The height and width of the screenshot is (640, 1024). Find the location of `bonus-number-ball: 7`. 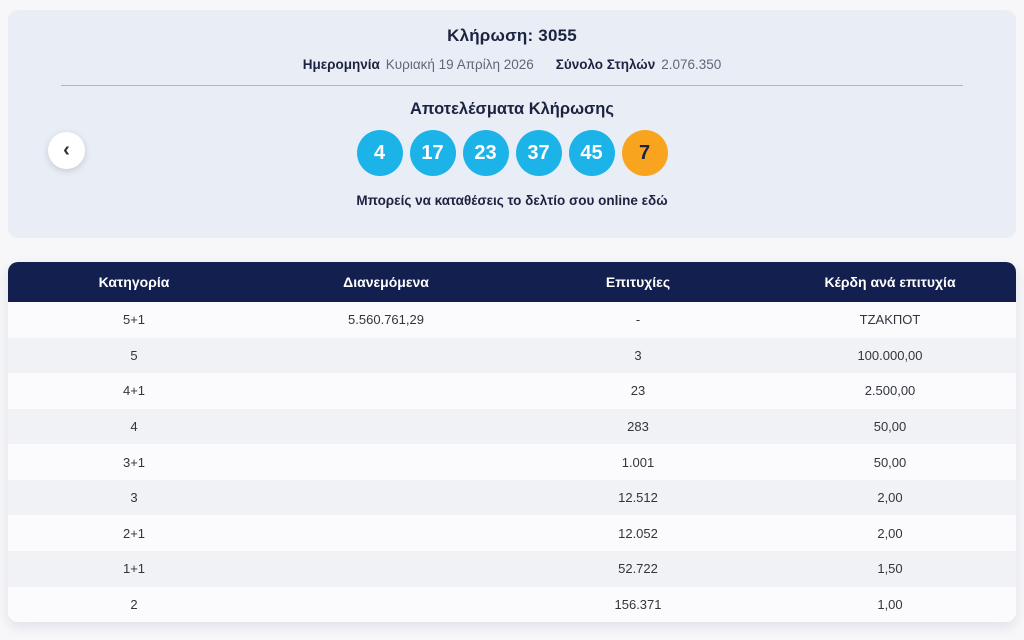

bonus-number-ball: 7 is located at coordinates (644, 153).